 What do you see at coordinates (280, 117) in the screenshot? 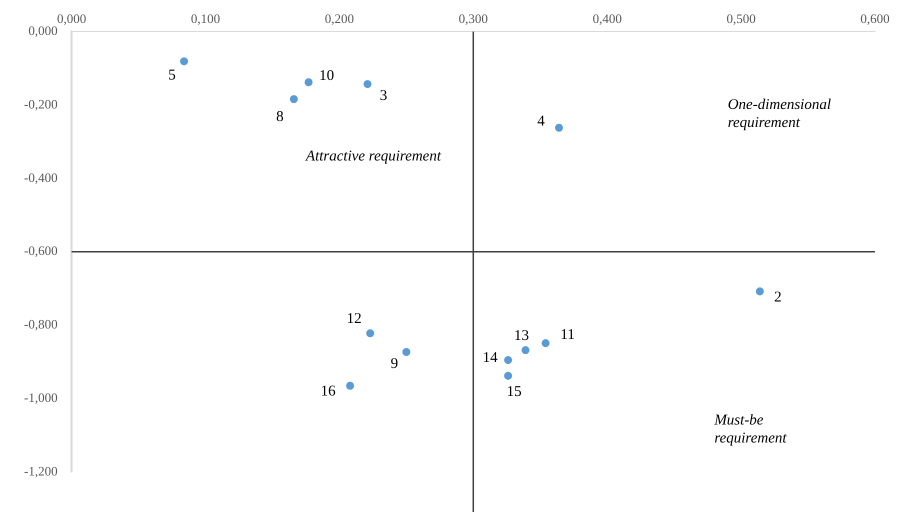
I see `annotation: 8` at bounding box center [280, 117].